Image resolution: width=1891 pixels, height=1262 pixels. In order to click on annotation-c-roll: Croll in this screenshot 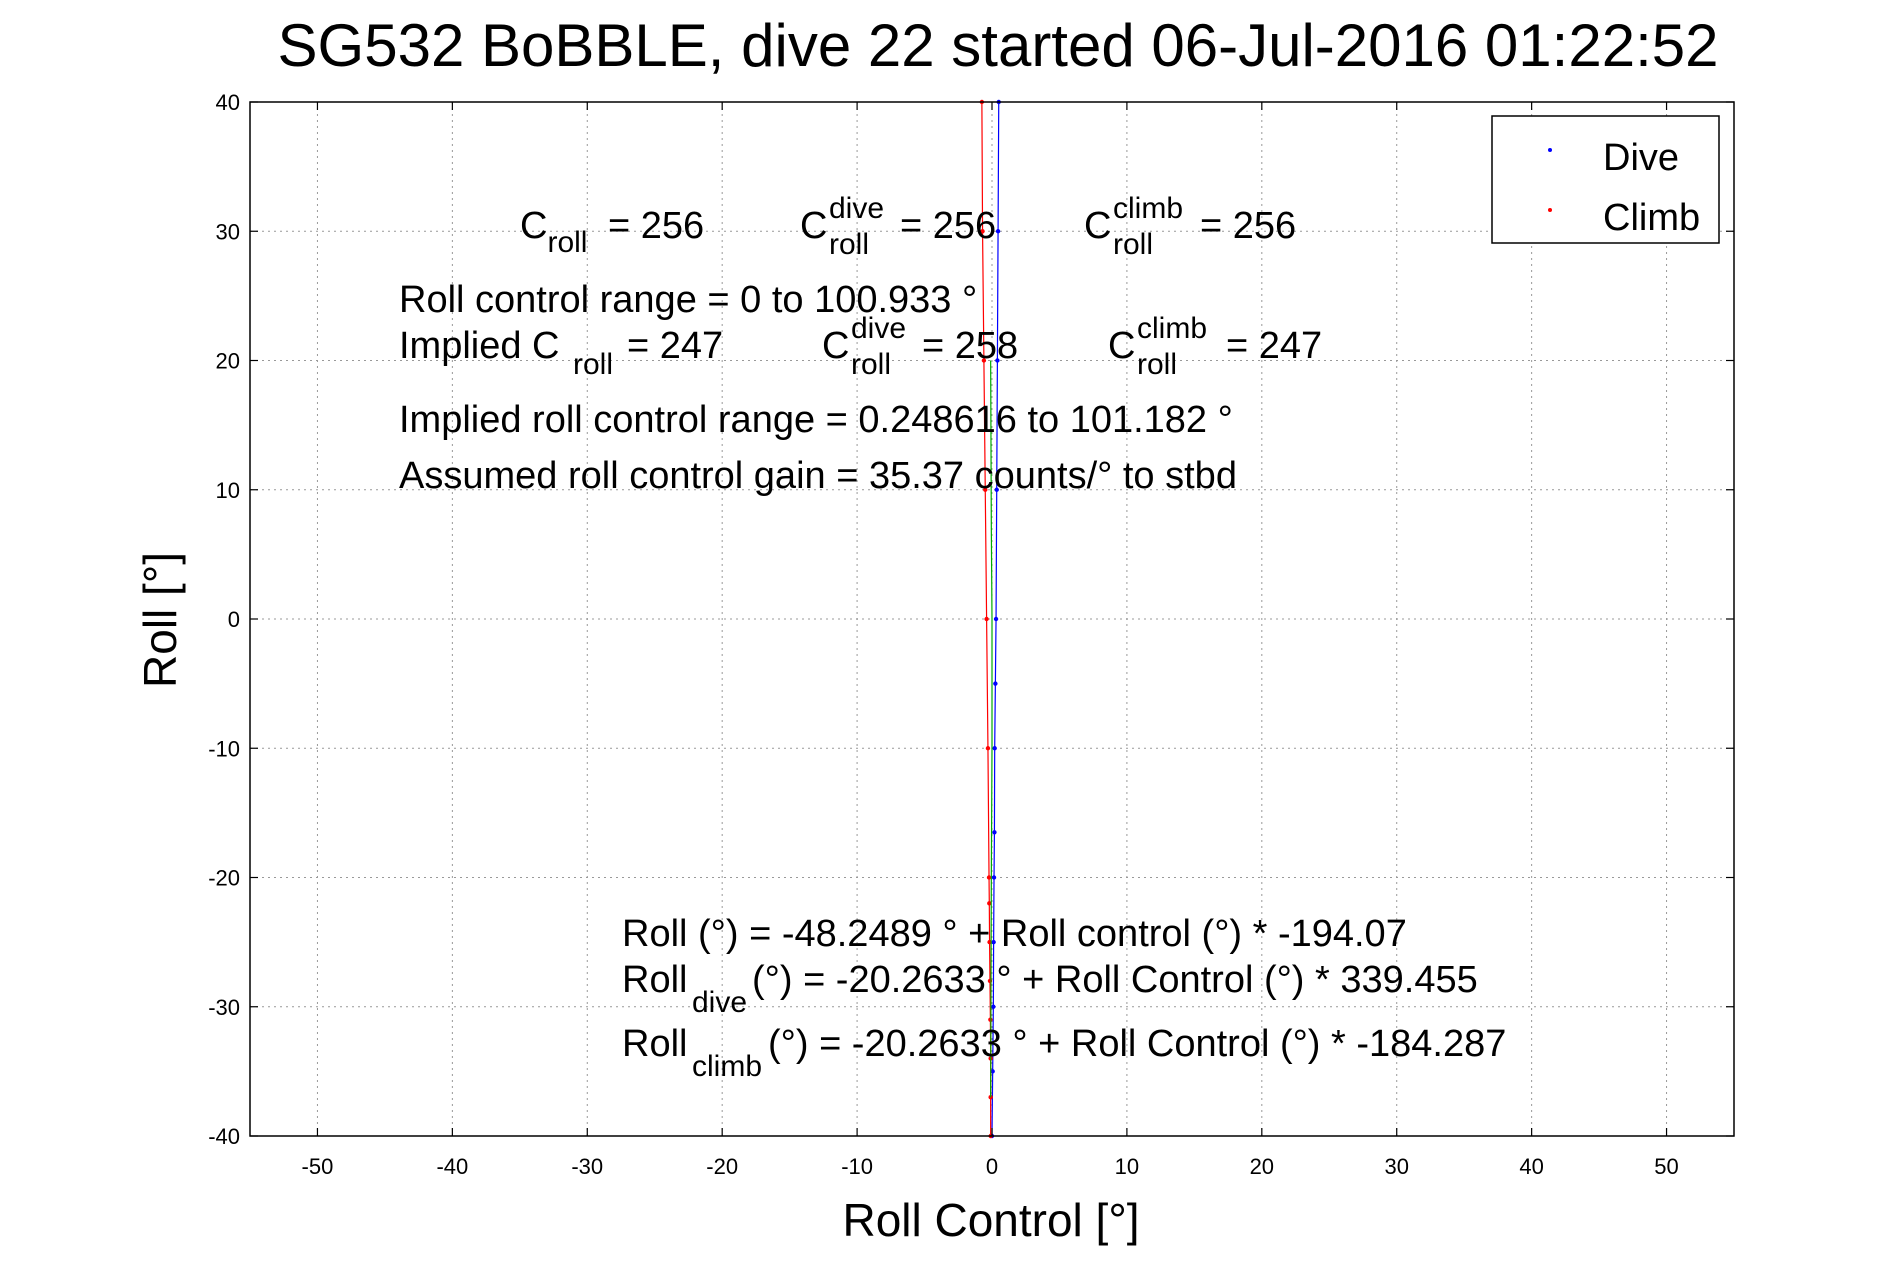, I will do `click(553, 232)`.